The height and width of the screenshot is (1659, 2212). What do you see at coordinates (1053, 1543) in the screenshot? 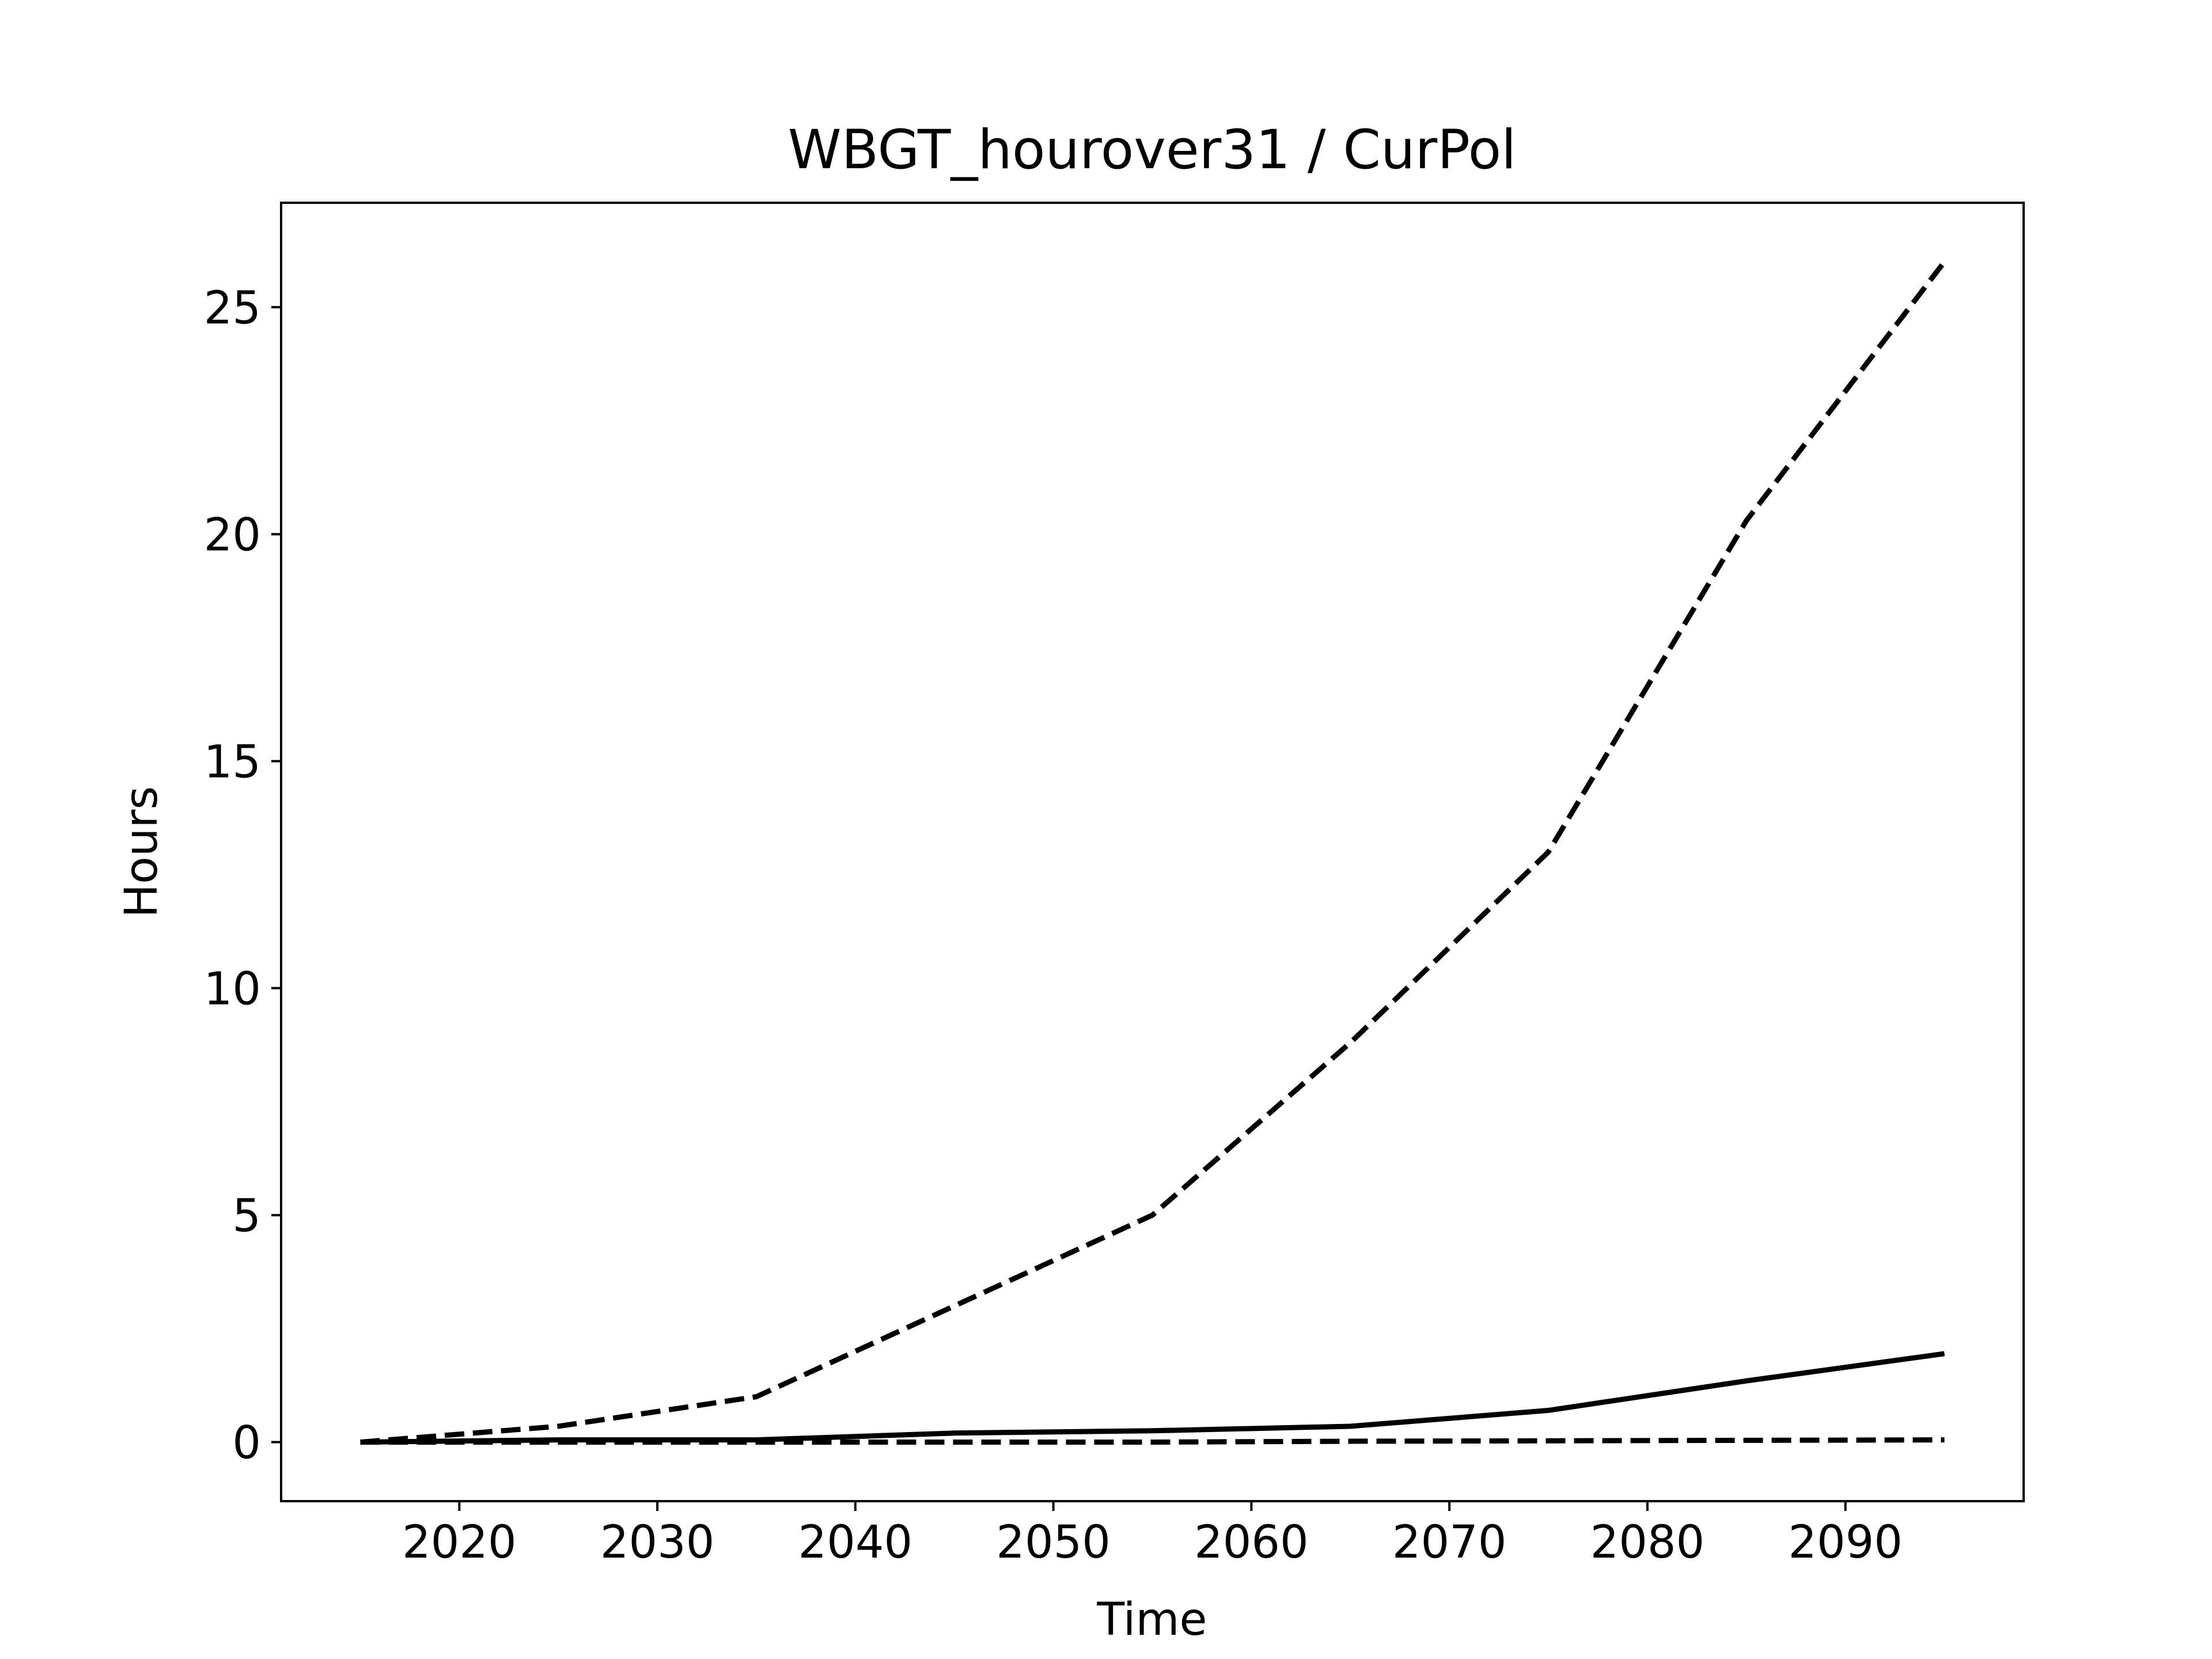
I see `x-tick-label: 2050` at bounding box center [1053, 1543].